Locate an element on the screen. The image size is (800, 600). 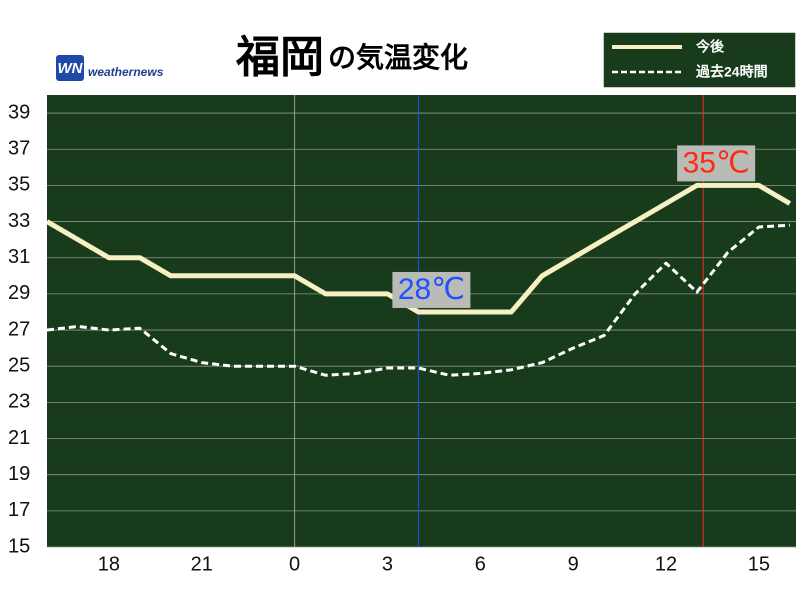
chart-title: 福岡 の気温変化 is located at coordinates (351, 57).